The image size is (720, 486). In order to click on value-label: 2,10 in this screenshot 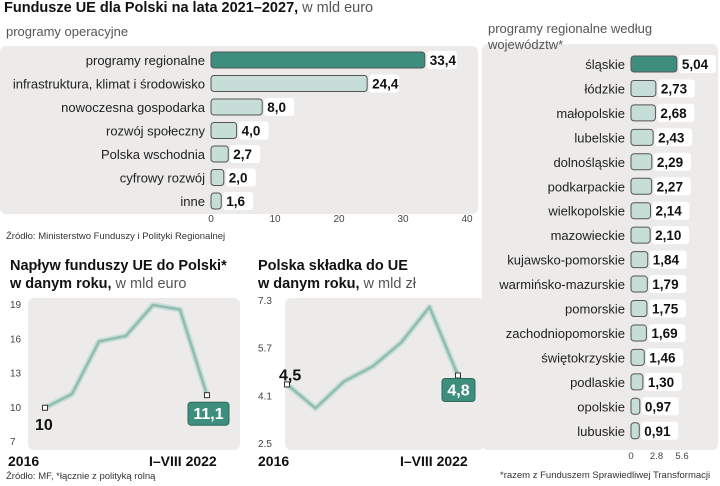, I will do `click(668, 235)`.